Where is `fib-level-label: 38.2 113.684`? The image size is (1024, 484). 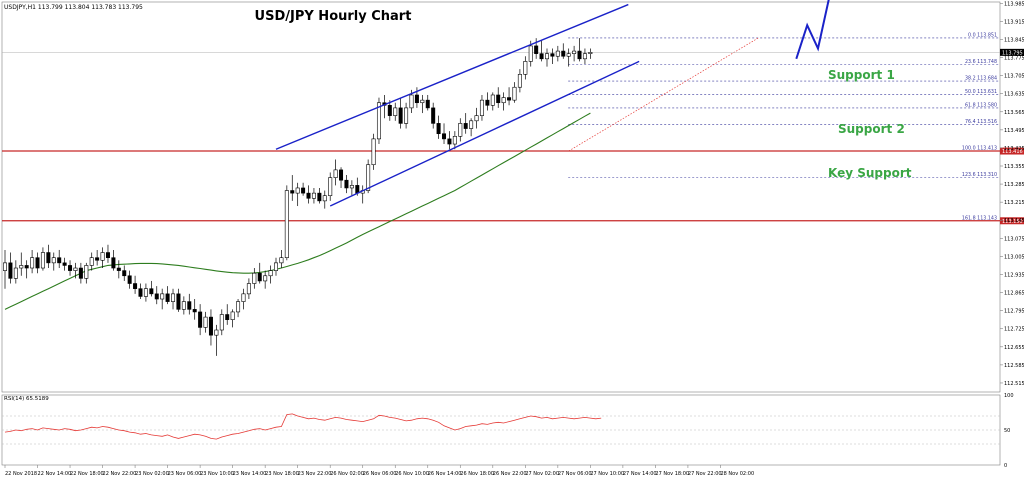 fib-level-label: 38.2 113.684 is located at coordinates (981, 79).